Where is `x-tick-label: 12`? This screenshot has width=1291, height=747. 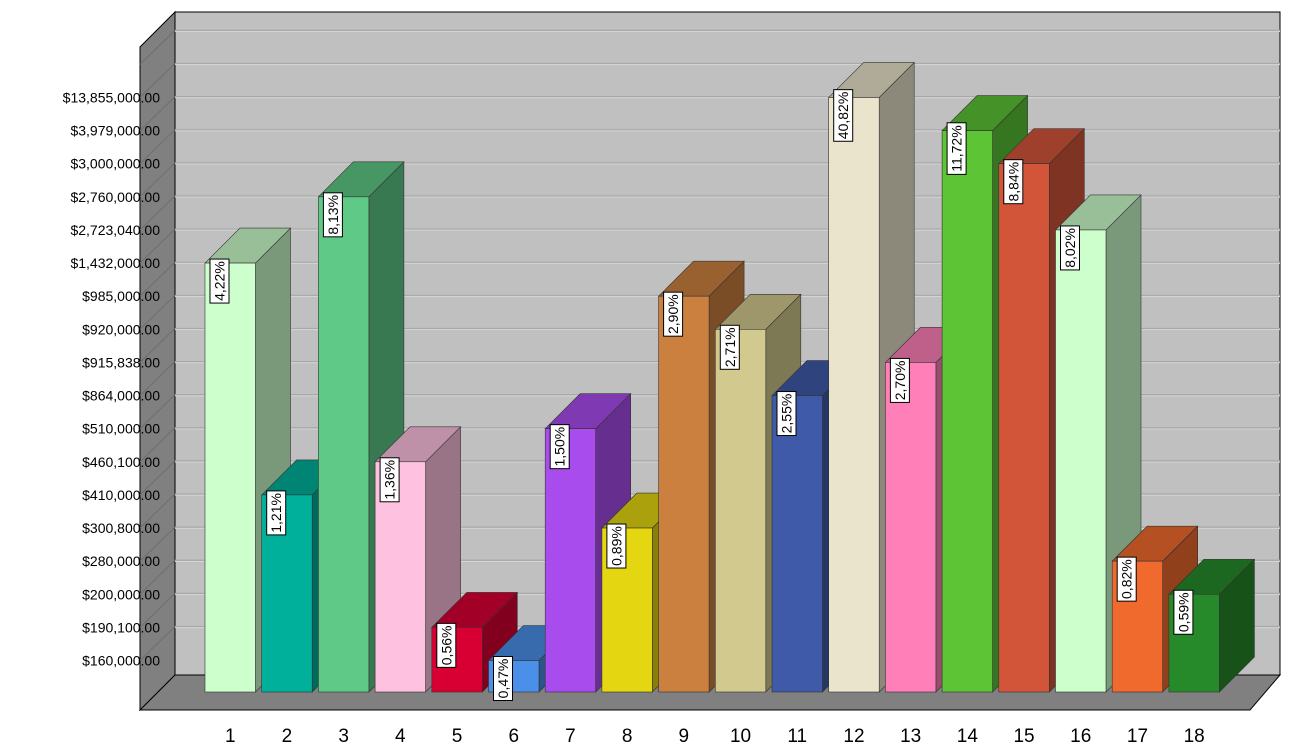 x-tick-label: 12 is located at coordinates (853, 736).